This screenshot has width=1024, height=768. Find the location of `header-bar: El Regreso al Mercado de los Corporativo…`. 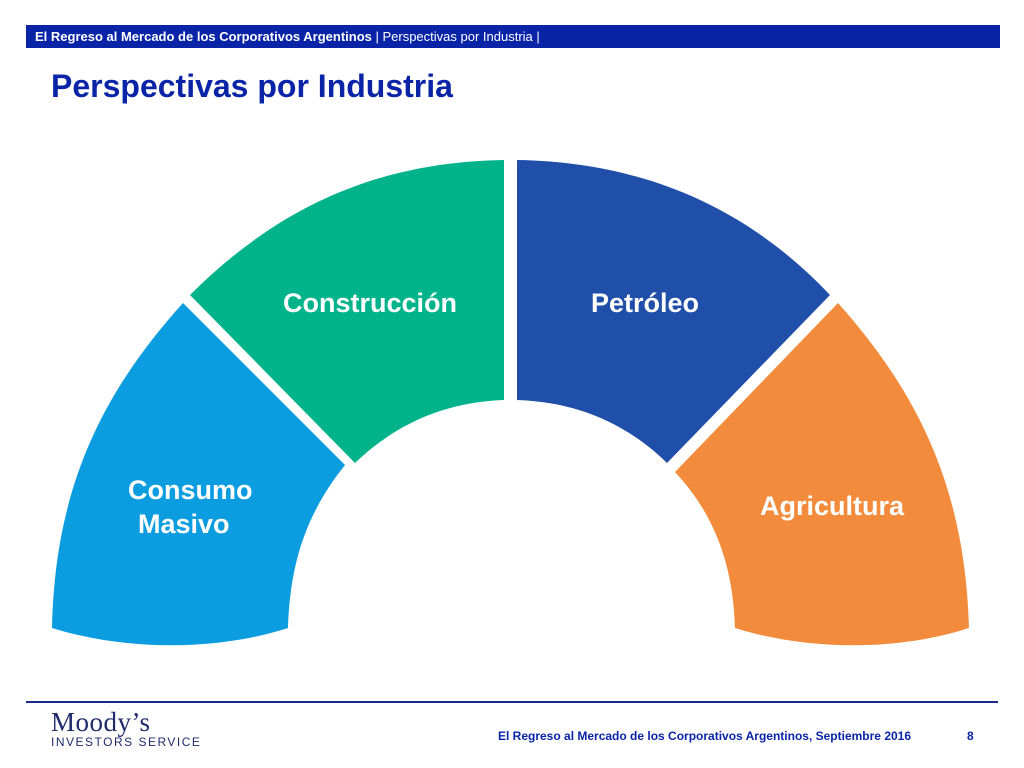

header-bar: El Regreso al Mercado de los Corporativo… is located at coordinates (513, 36).